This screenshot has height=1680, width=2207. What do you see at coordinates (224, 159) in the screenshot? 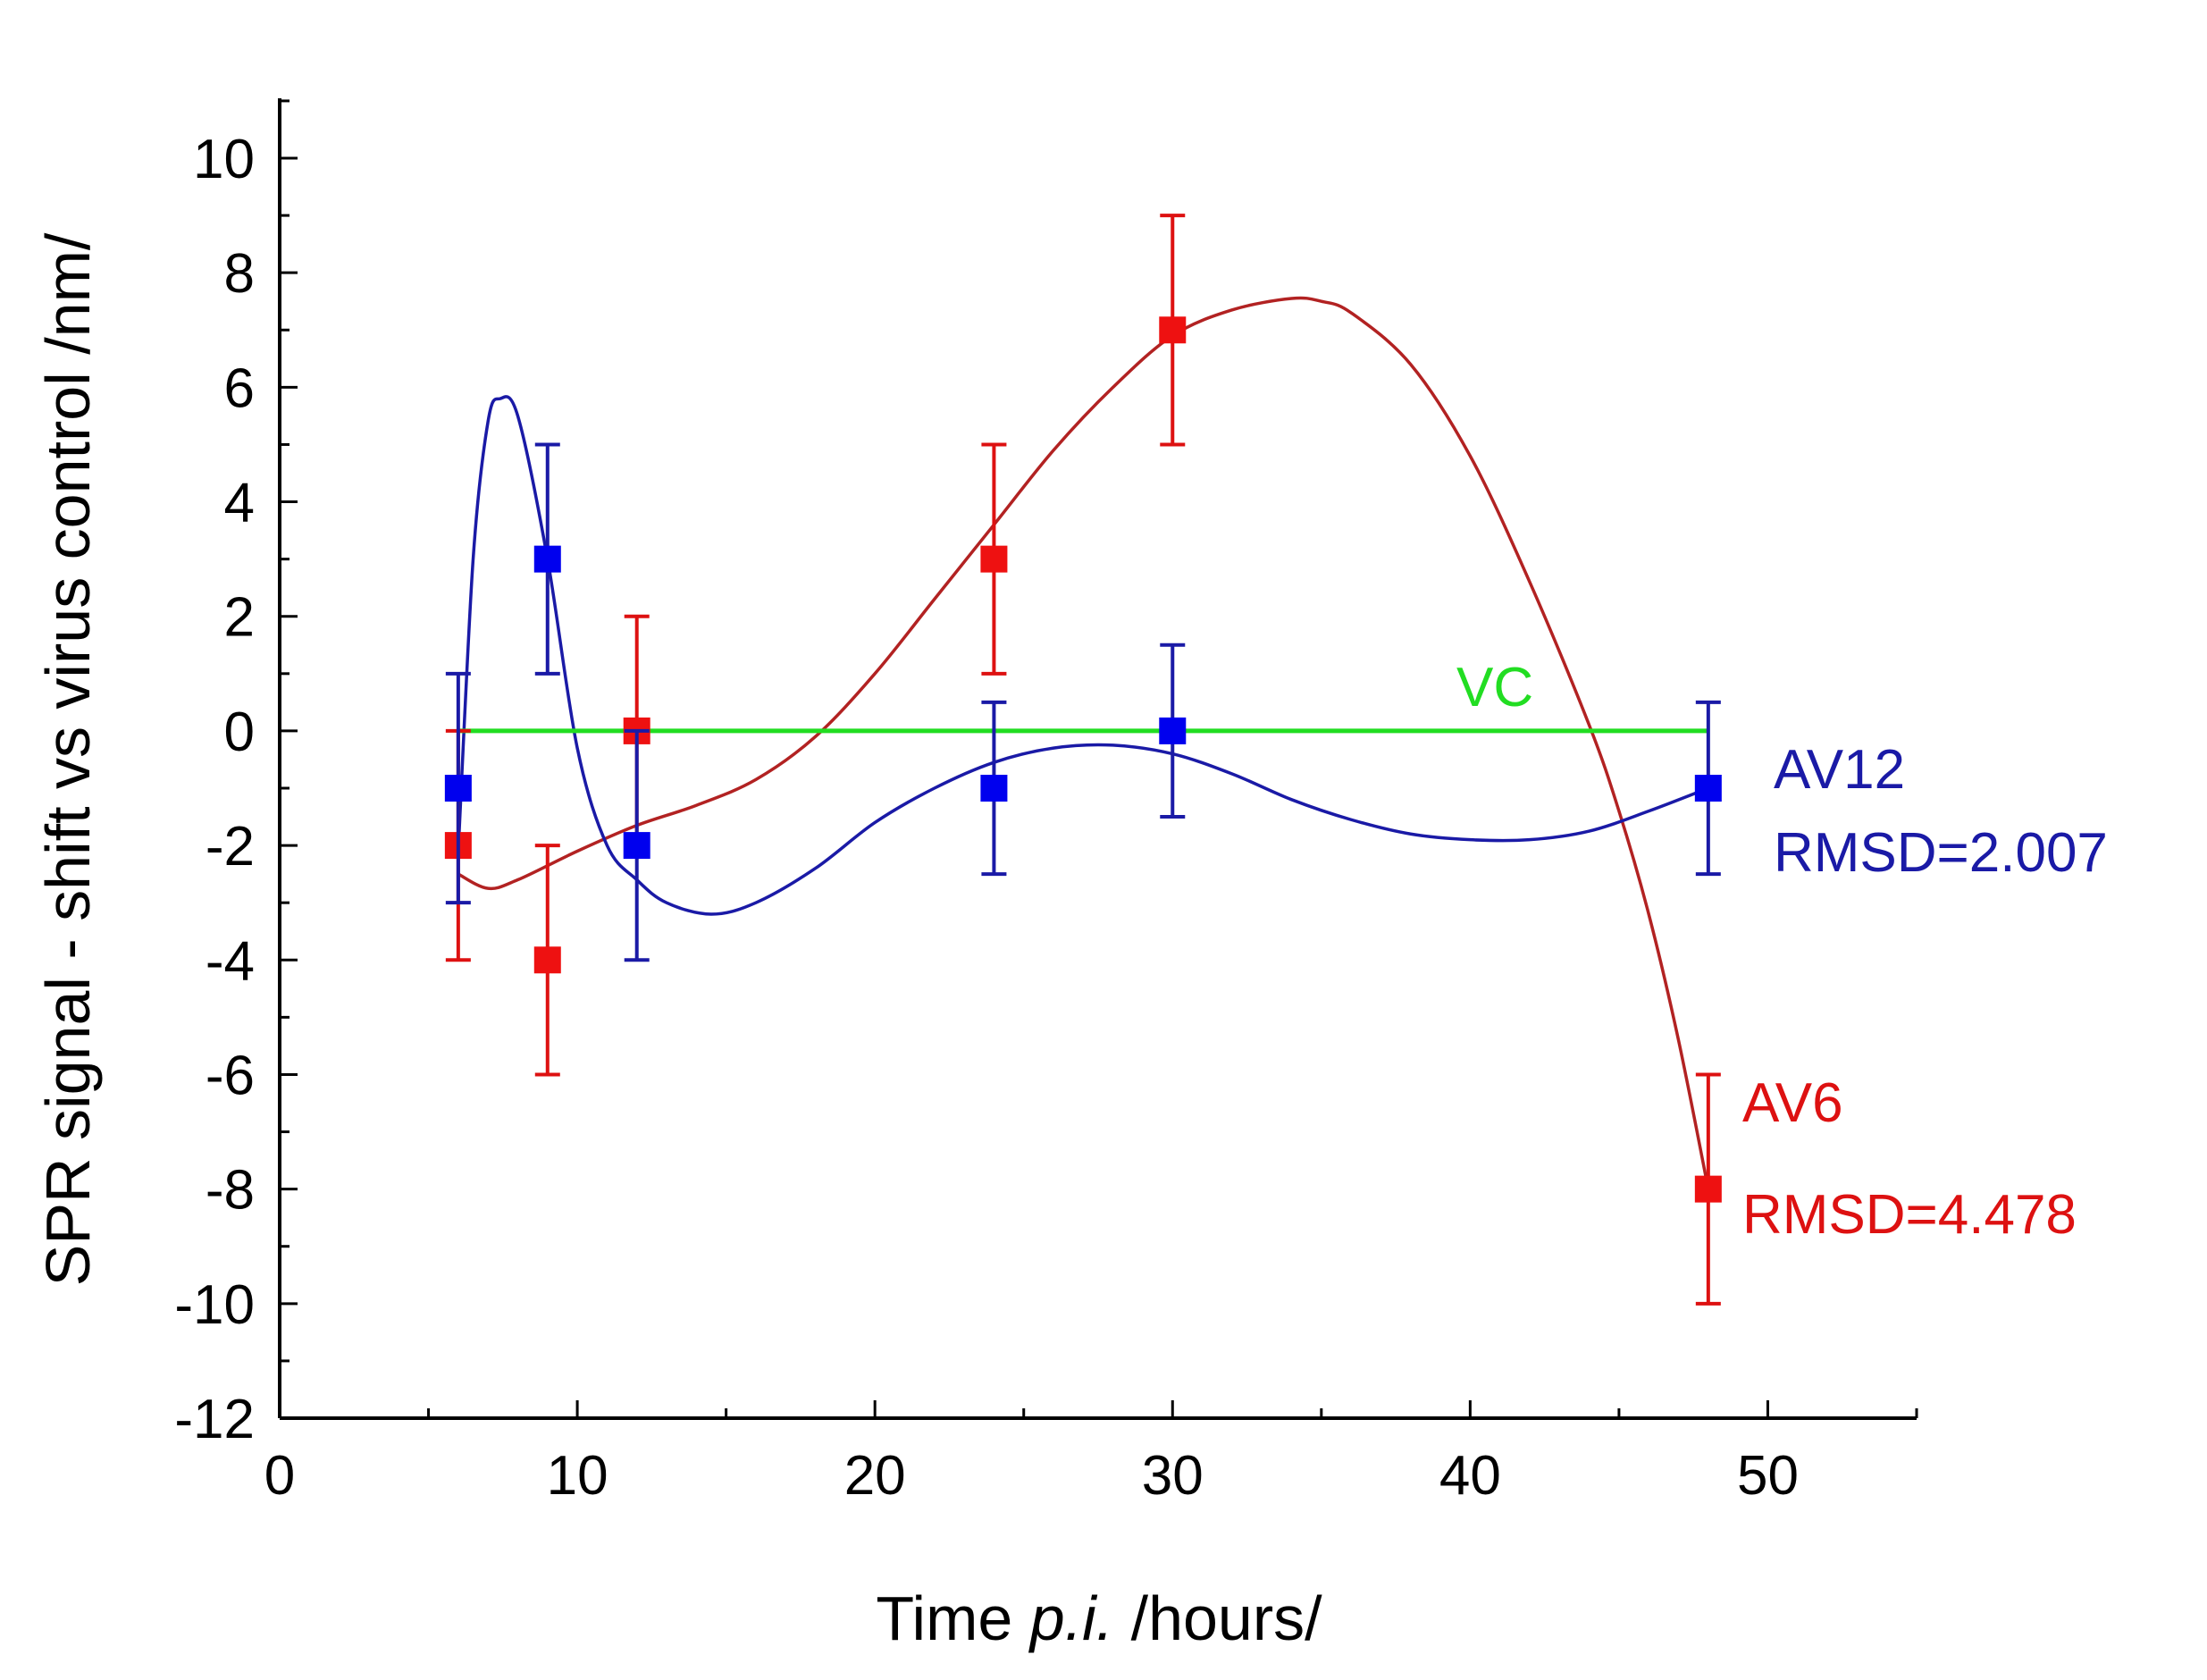
I see `y-tick-label: 10` at bounding box center [224, 159].